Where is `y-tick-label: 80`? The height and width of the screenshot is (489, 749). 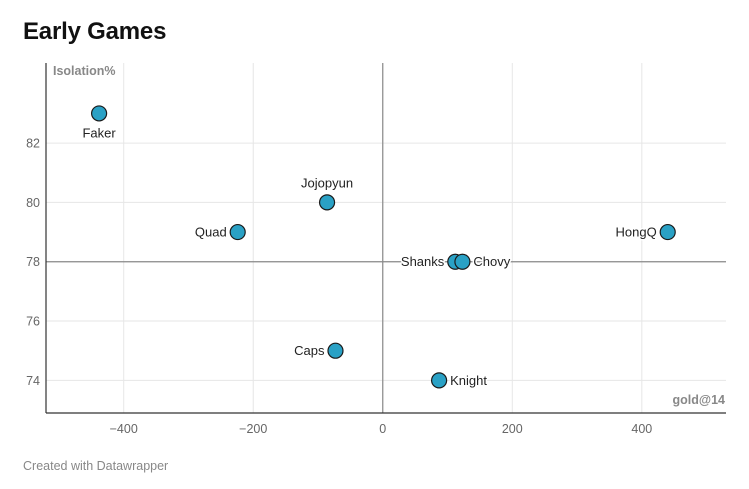 y-tick-label: 80 is located at coordinates (33, 203).